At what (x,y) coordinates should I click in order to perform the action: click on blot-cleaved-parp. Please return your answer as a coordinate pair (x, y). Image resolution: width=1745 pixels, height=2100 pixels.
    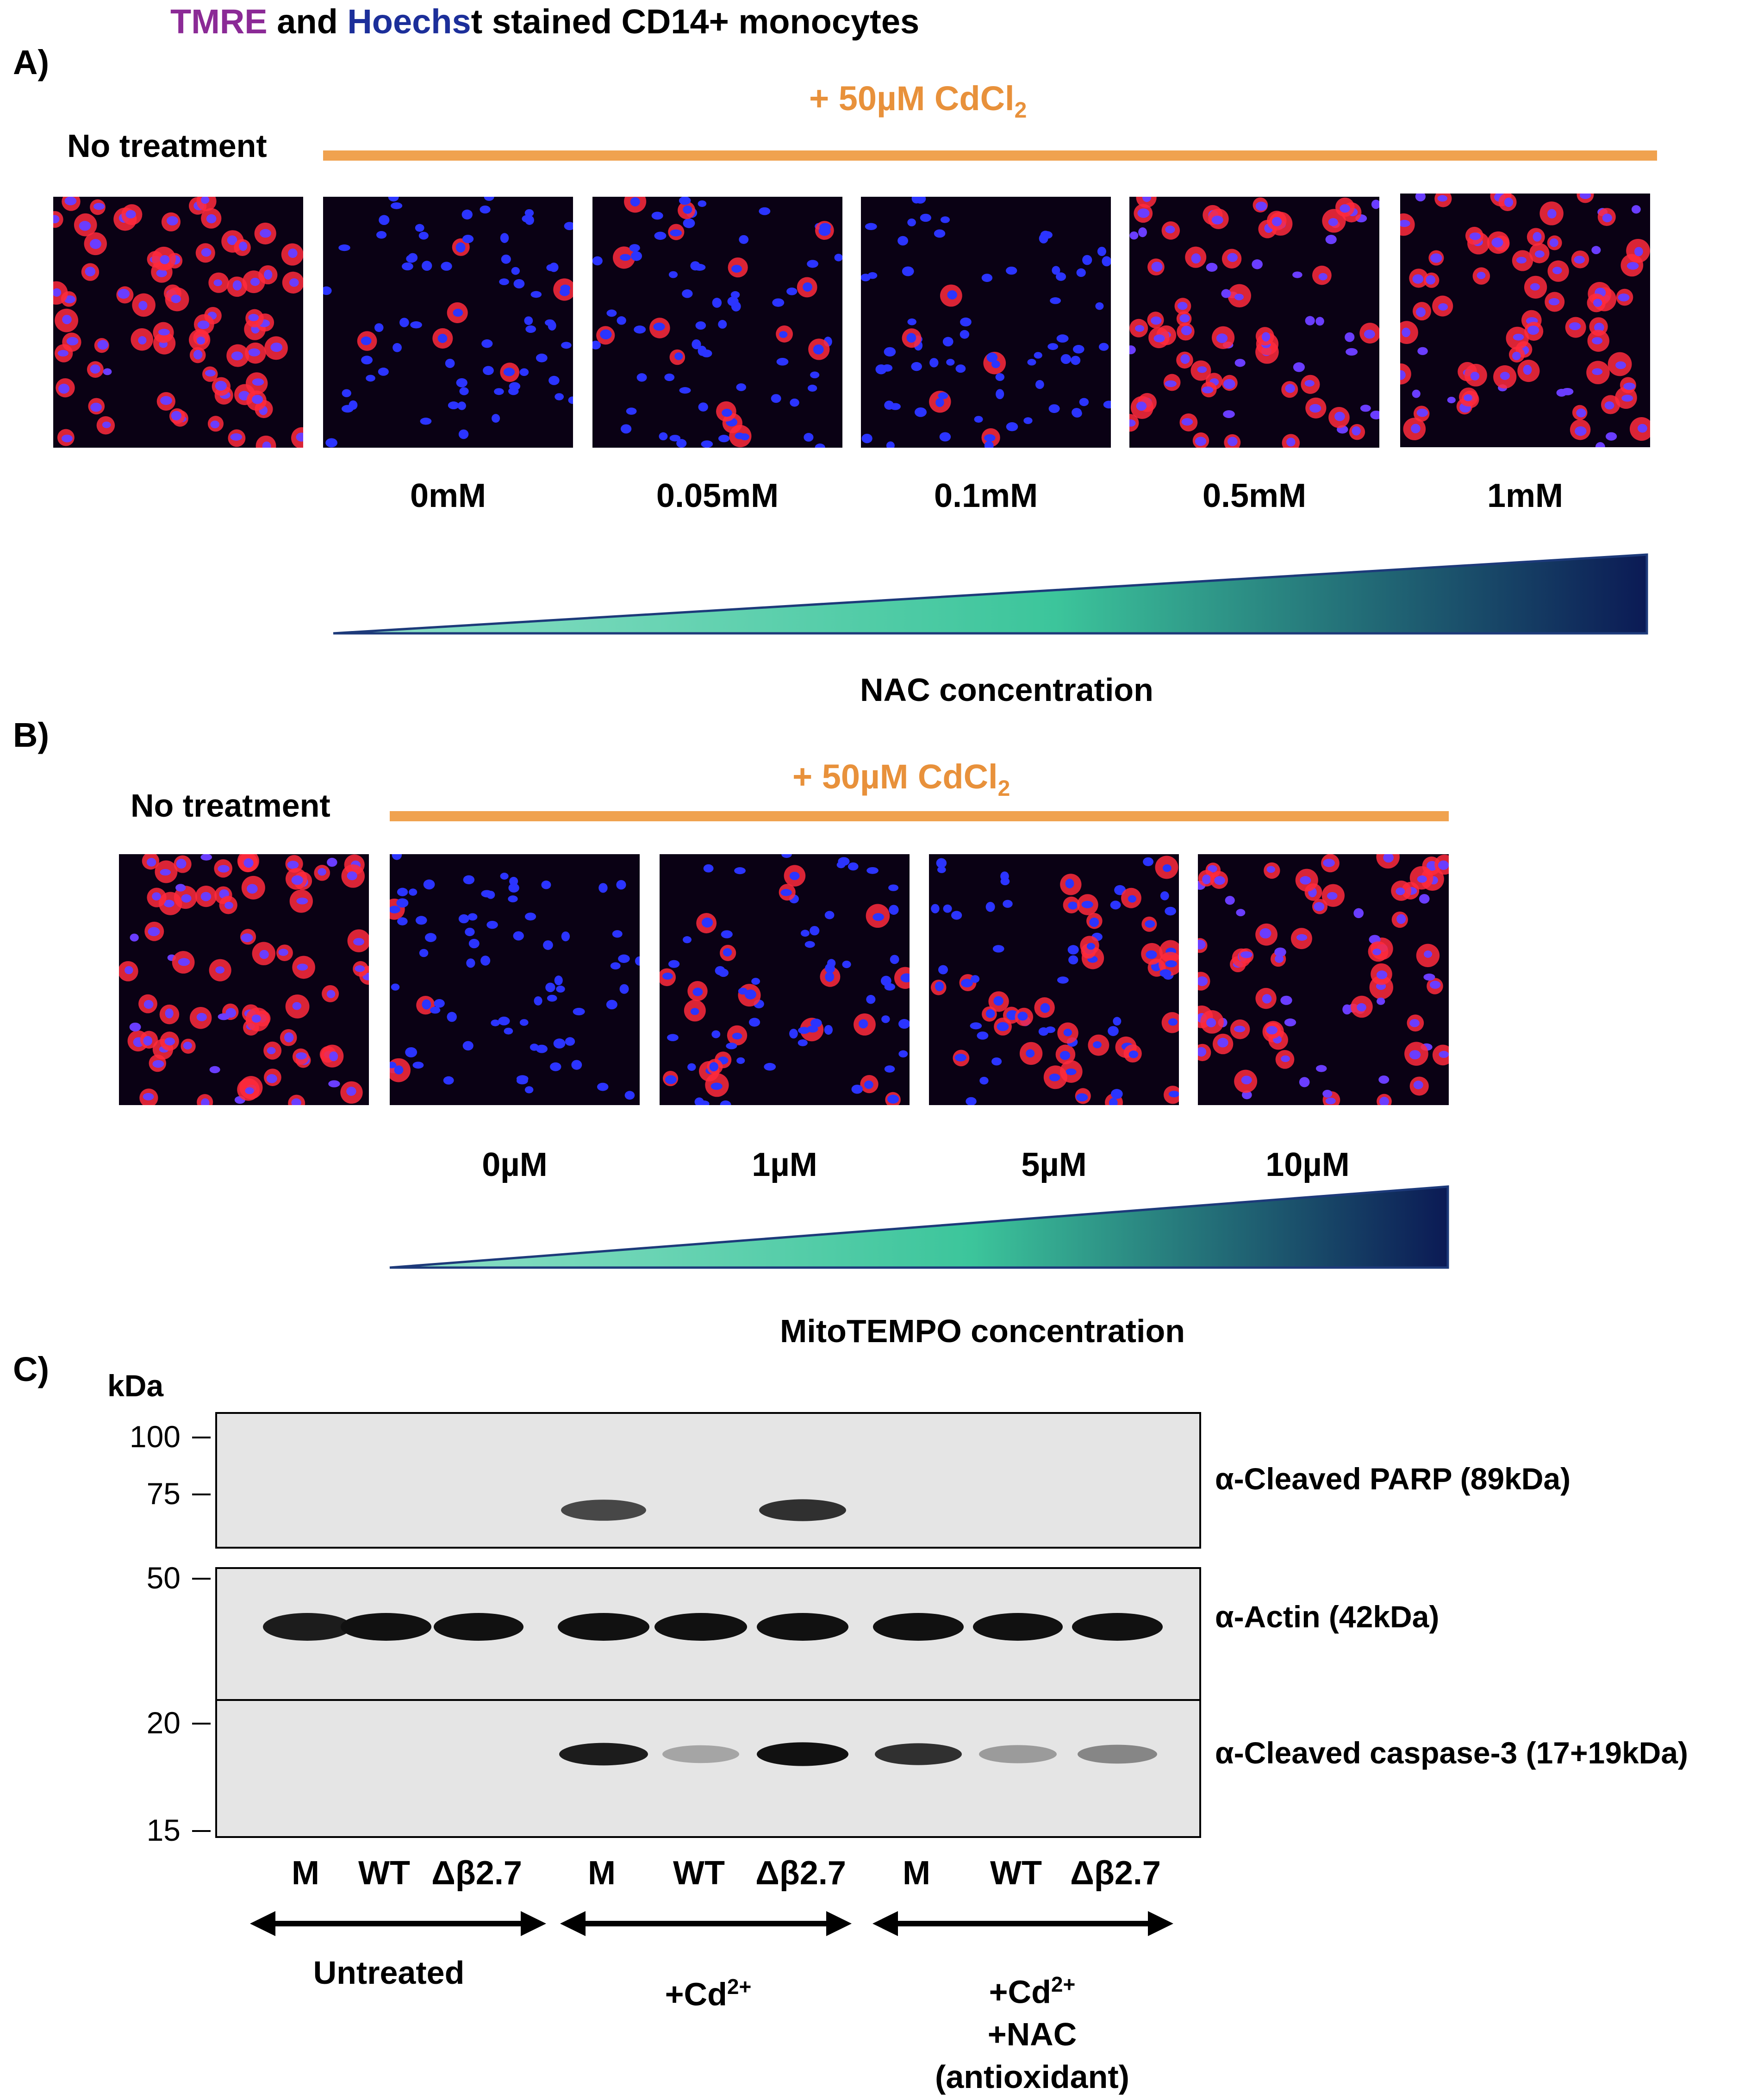
    Looking at the image, I should click on (708, 1480).